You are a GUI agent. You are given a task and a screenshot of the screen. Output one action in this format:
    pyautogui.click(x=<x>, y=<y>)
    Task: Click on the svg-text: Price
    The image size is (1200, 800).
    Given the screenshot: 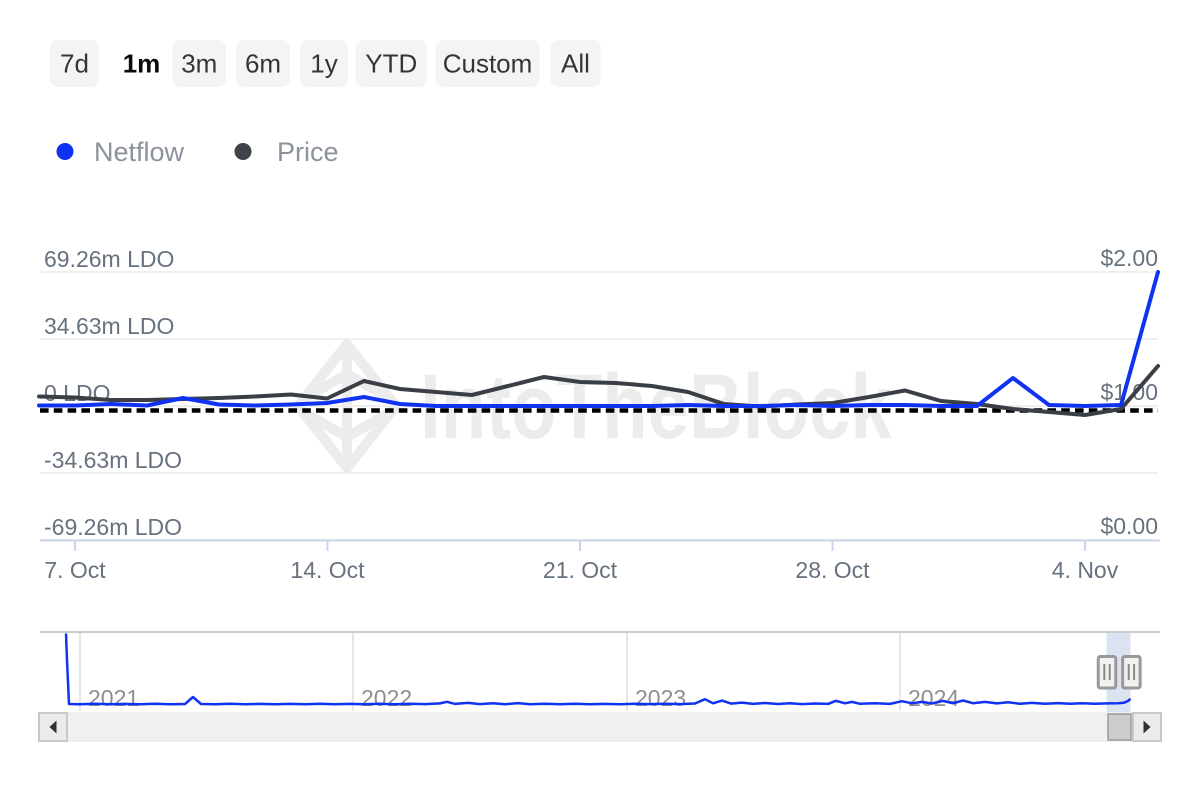 What is the action you would take?
    pyautogui.click(x=308, y=152)
    